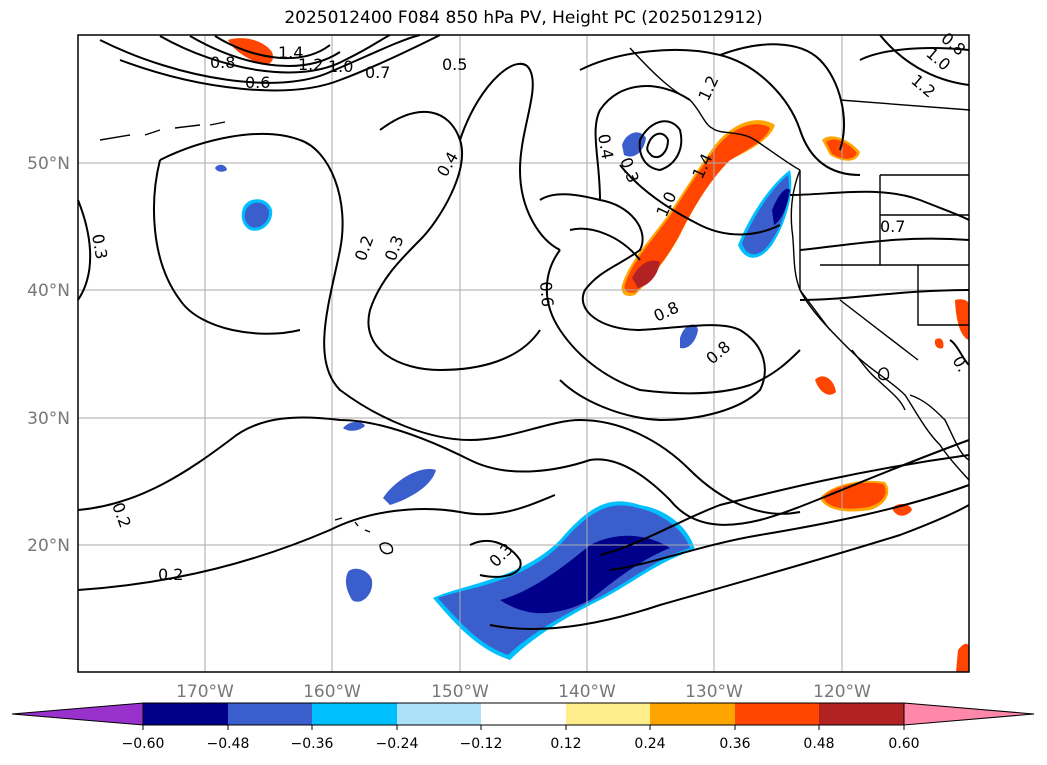  I want to click on colorbar-tick-label: −0.36, so click(312, 744).